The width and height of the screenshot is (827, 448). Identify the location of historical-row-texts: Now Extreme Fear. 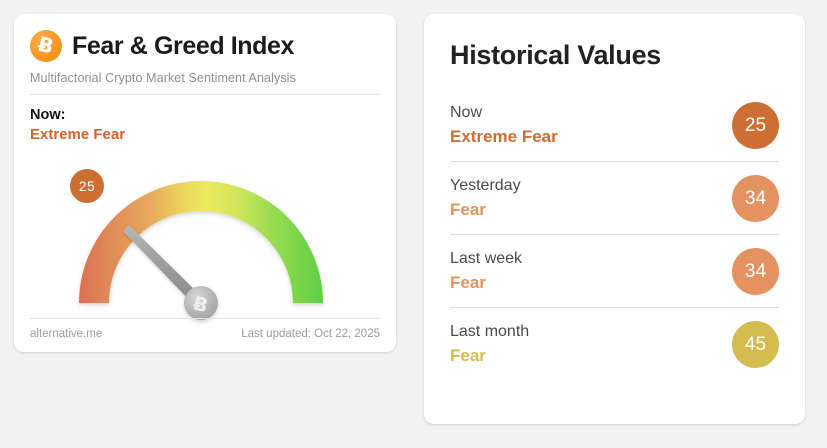
(504, 125).